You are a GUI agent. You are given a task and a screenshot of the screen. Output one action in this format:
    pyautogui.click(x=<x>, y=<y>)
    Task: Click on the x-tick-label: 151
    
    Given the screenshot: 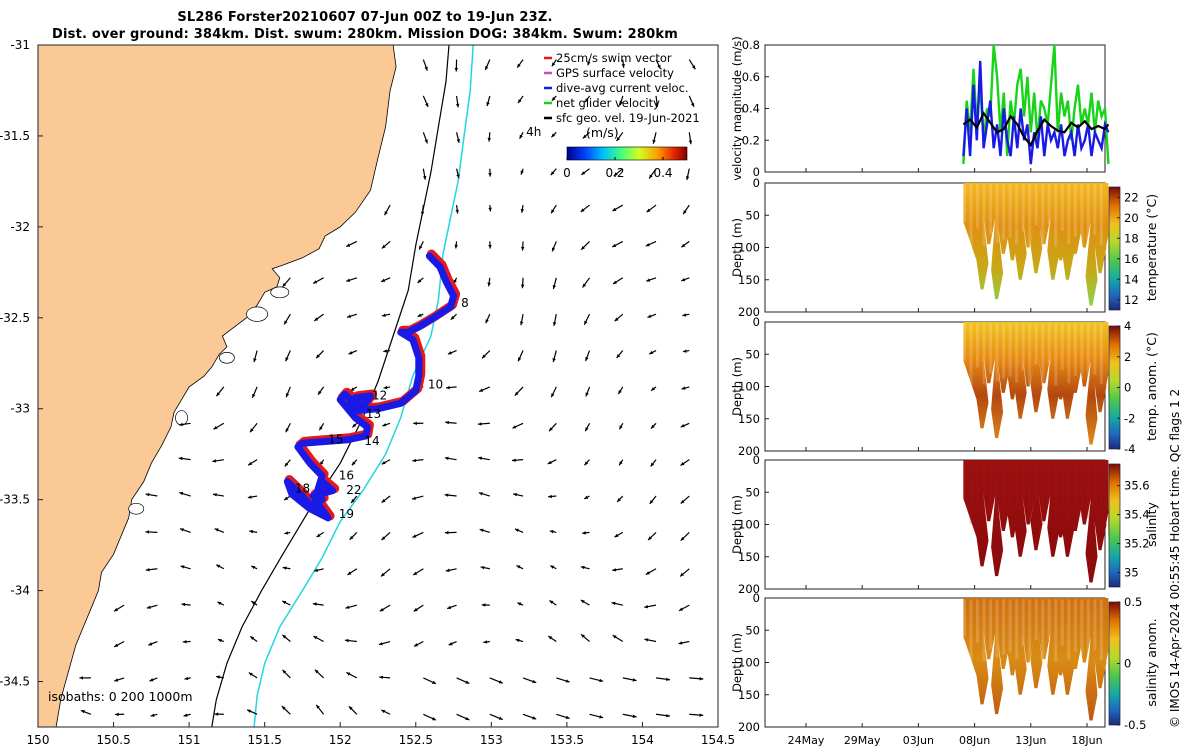 What is the action you would take?
    pyautogui.click(x=189, y=740)
    